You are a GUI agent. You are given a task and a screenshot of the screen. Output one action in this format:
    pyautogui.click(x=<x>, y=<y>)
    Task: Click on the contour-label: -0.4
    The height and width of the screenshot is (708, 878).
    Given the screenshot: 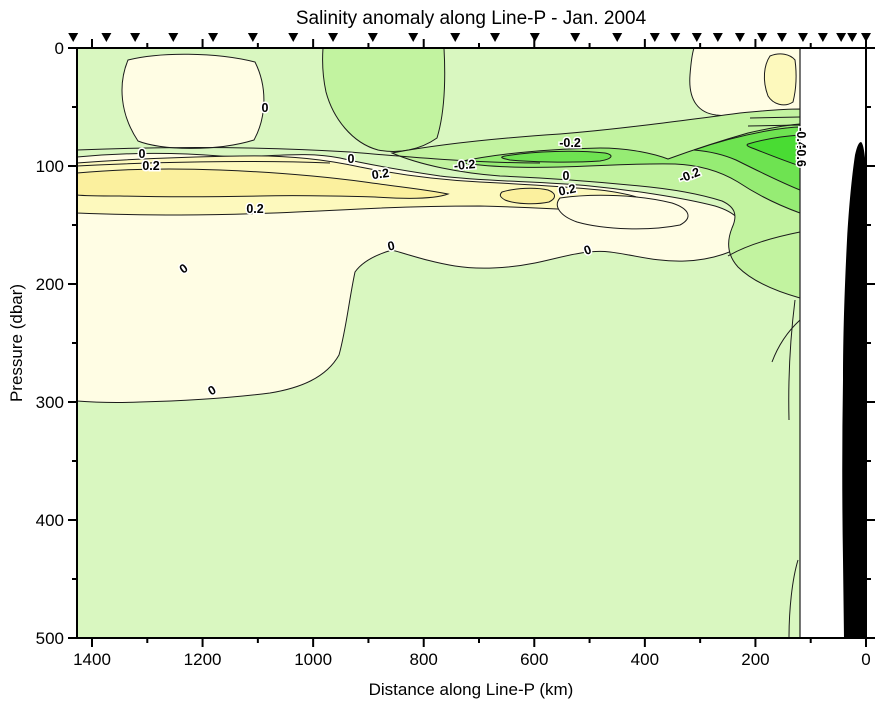 What is the action you would take?
    pyautogui.click(x=801, y=138)
    